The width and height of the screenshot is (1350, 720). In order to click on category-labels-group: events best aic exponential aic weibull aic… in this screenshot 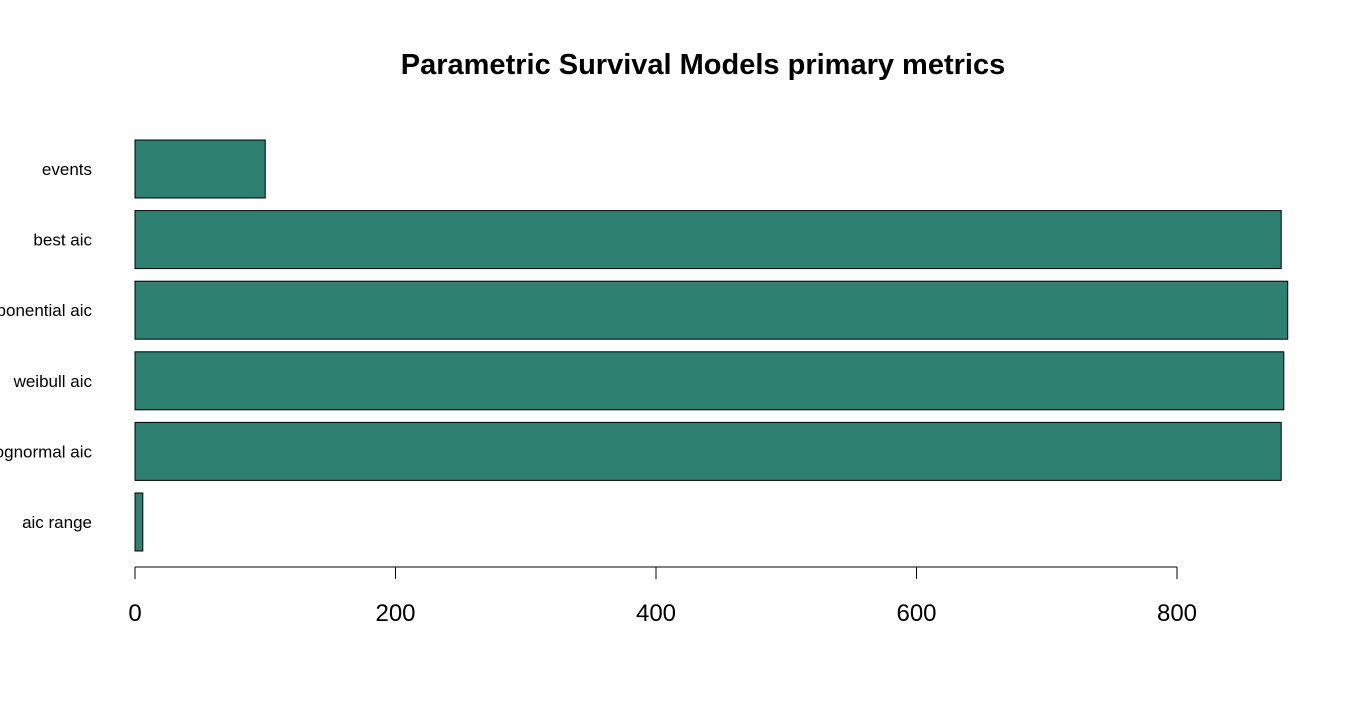, I will do `click(46, 346)`.